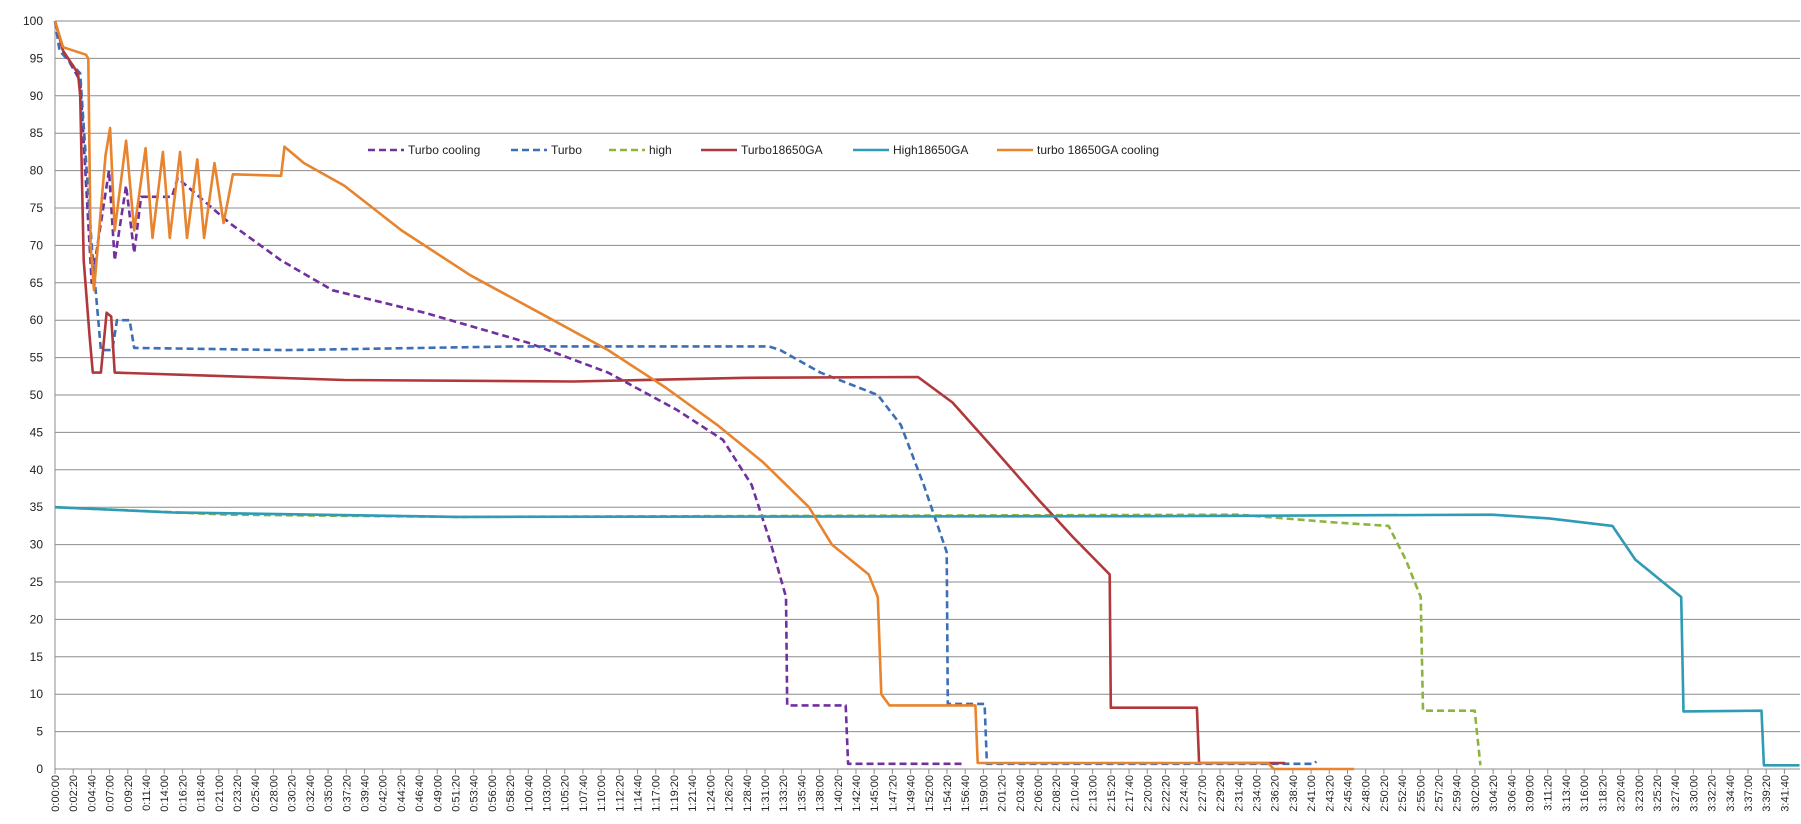  Describe the element at coordinates (1166, 793) in the screenshot. I see `x-tick-label: 2:22:20` at that location.